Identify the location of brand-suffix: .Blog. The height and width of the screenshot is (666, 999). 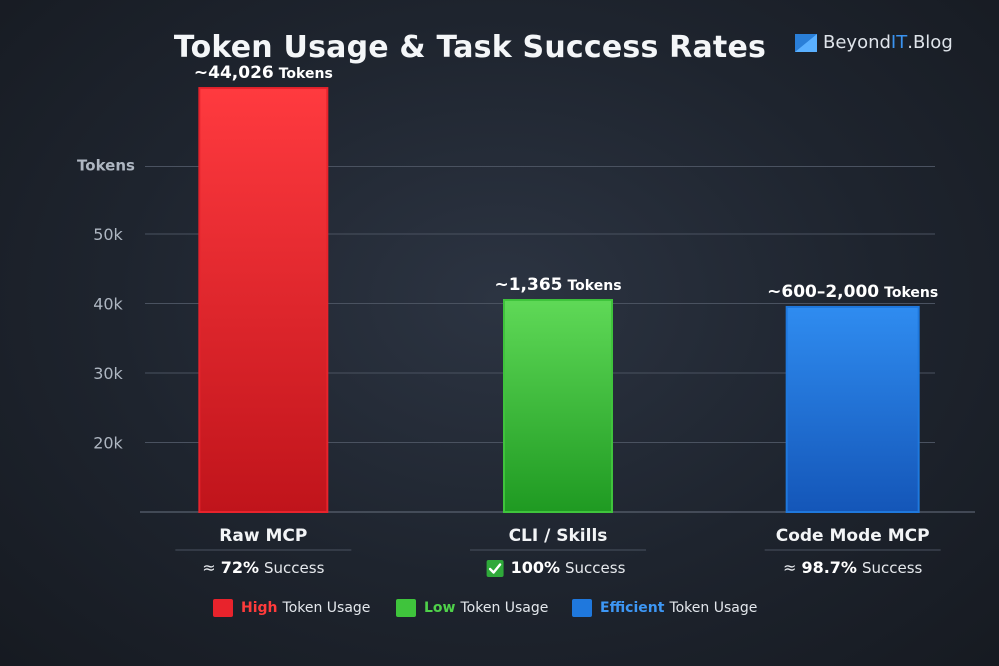
(930, 42).